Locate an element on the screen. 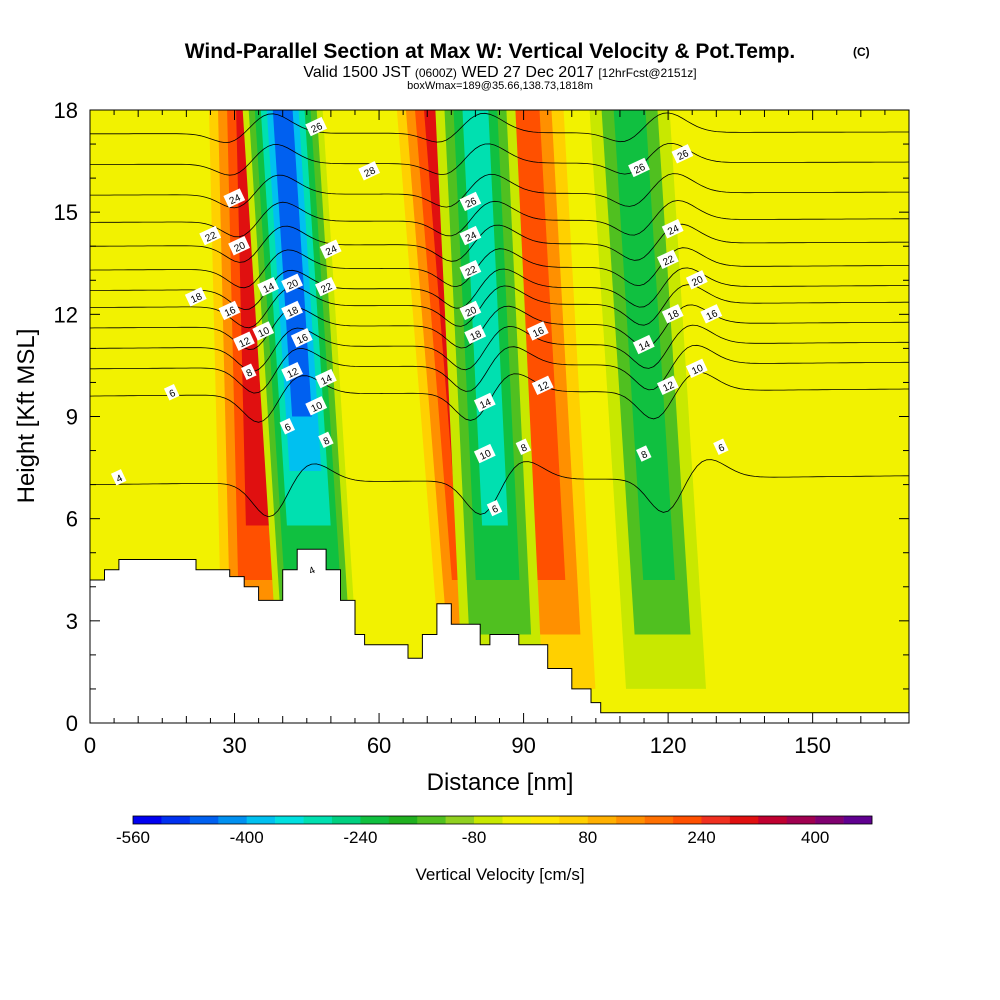 The image size is (1000, 1000). y-tick-label: 18 is located at coordinates (66, 110).